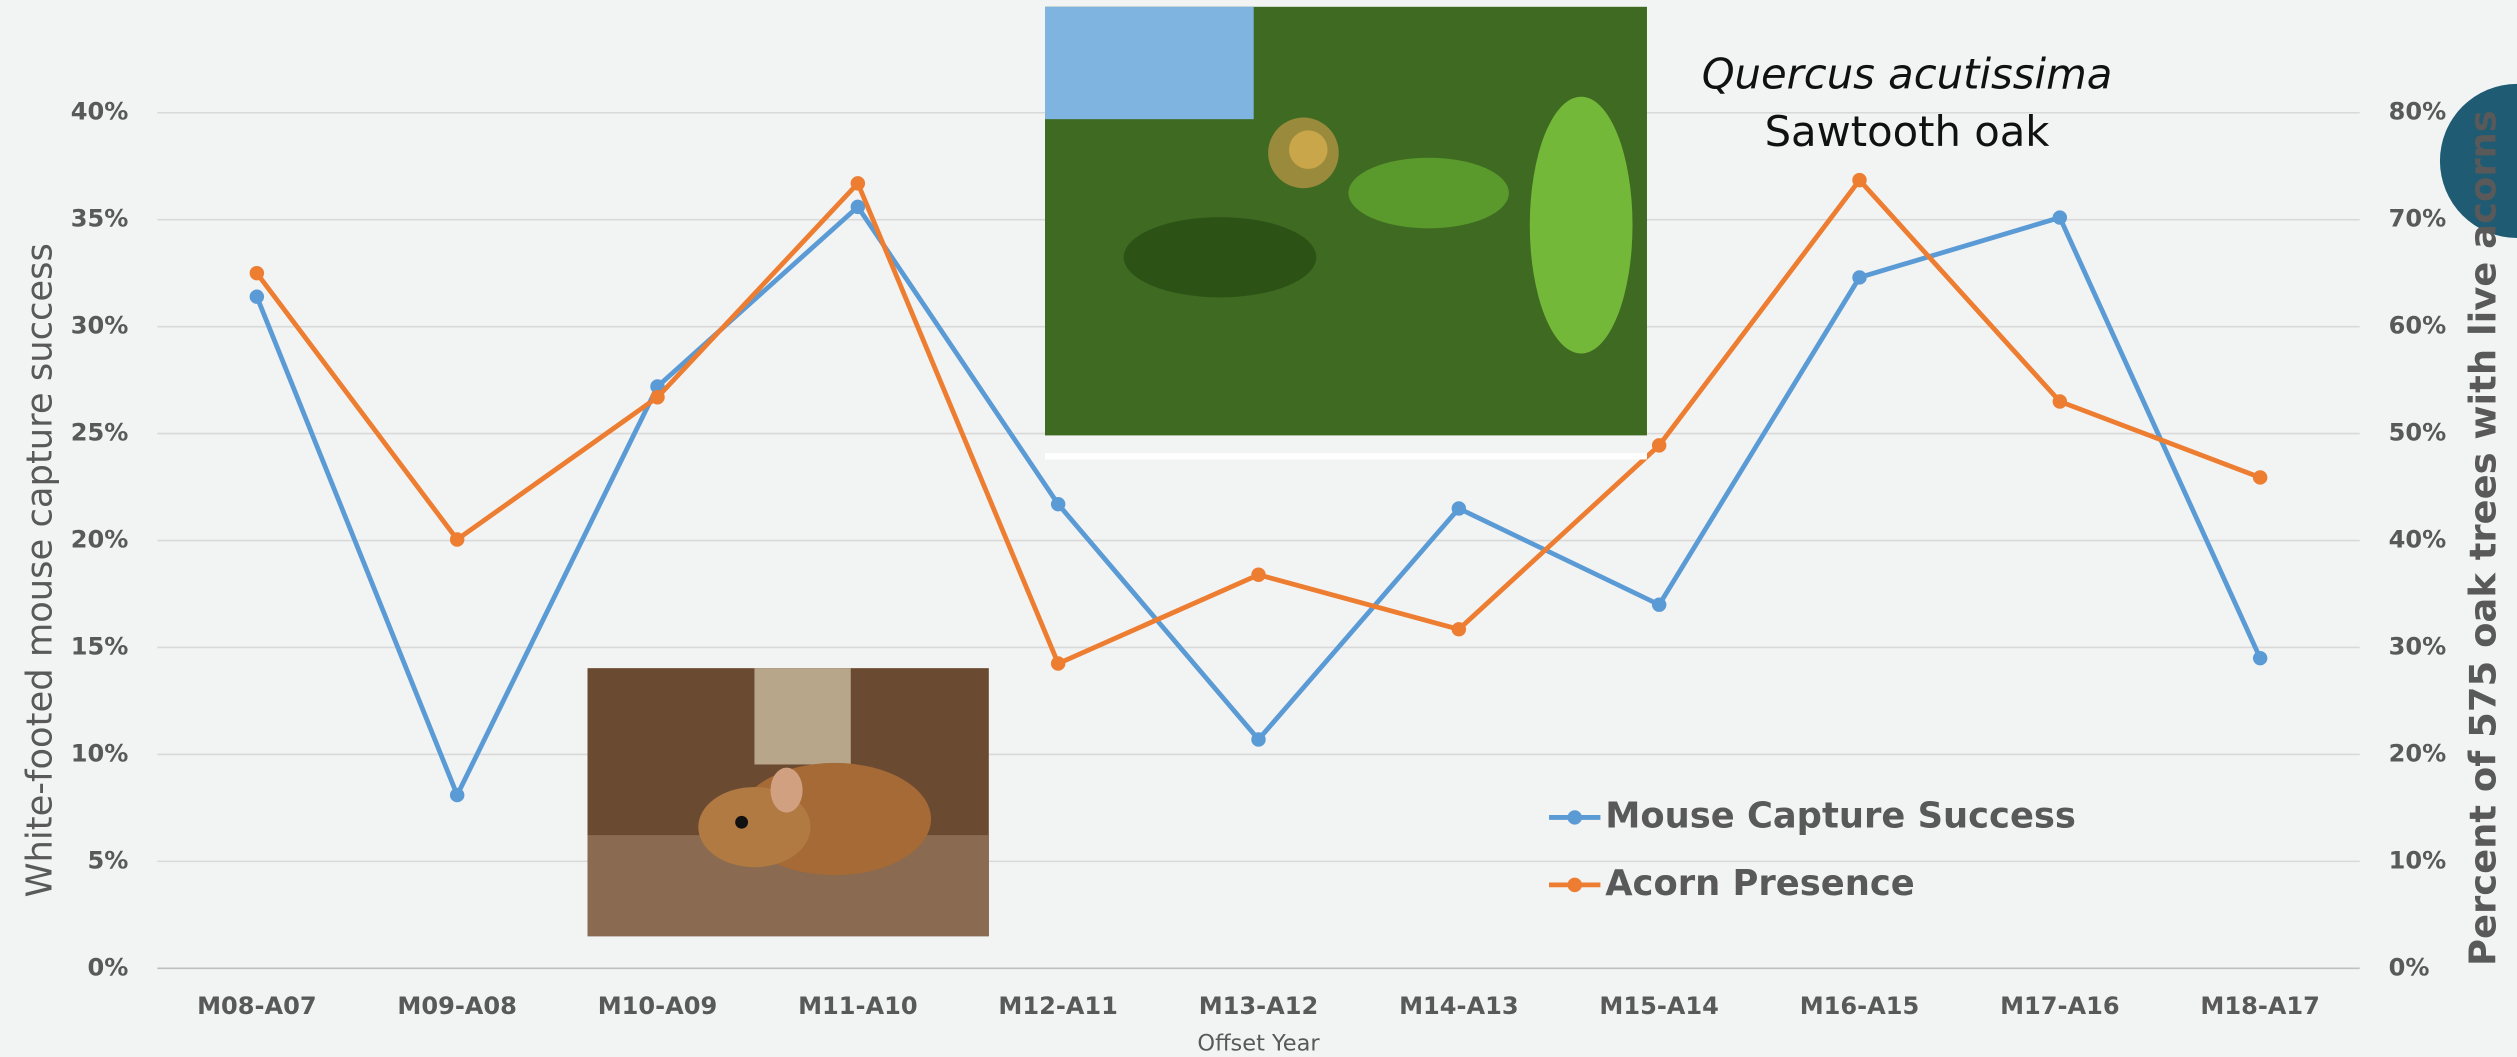  What do you see at coordinates (100, 540) in the screenshot?
I see `y-tick-label: 20%` at bounding box center [100, 540].